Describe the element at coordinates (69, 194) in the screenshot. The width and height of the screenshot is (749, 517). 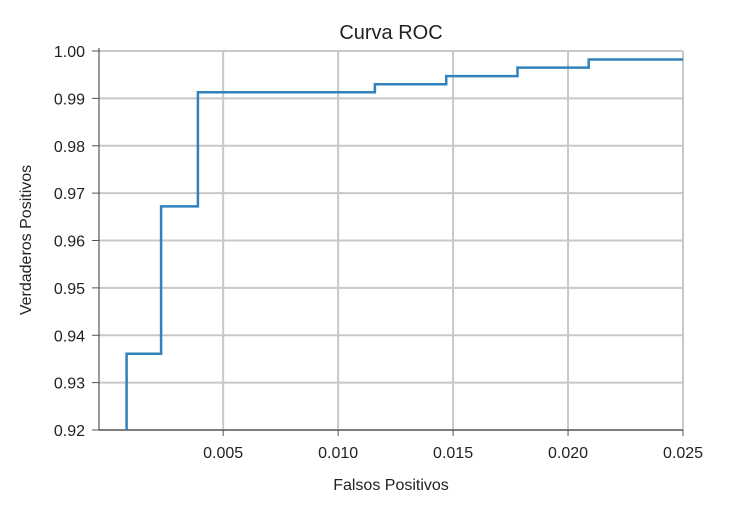
I see `y-tick-label: 0.97` at that location.